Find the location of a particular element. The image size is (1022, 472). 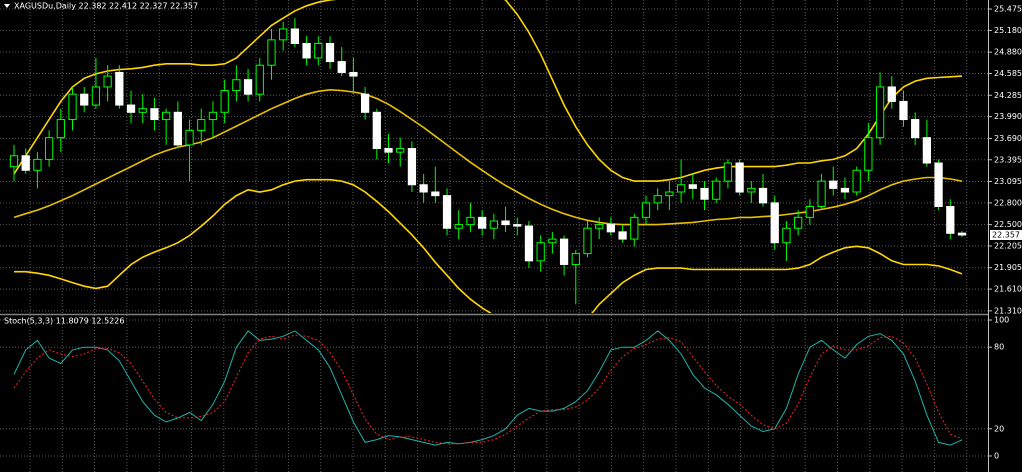

y-tick-label: 22.500 is located at coordinates (1008, 224).